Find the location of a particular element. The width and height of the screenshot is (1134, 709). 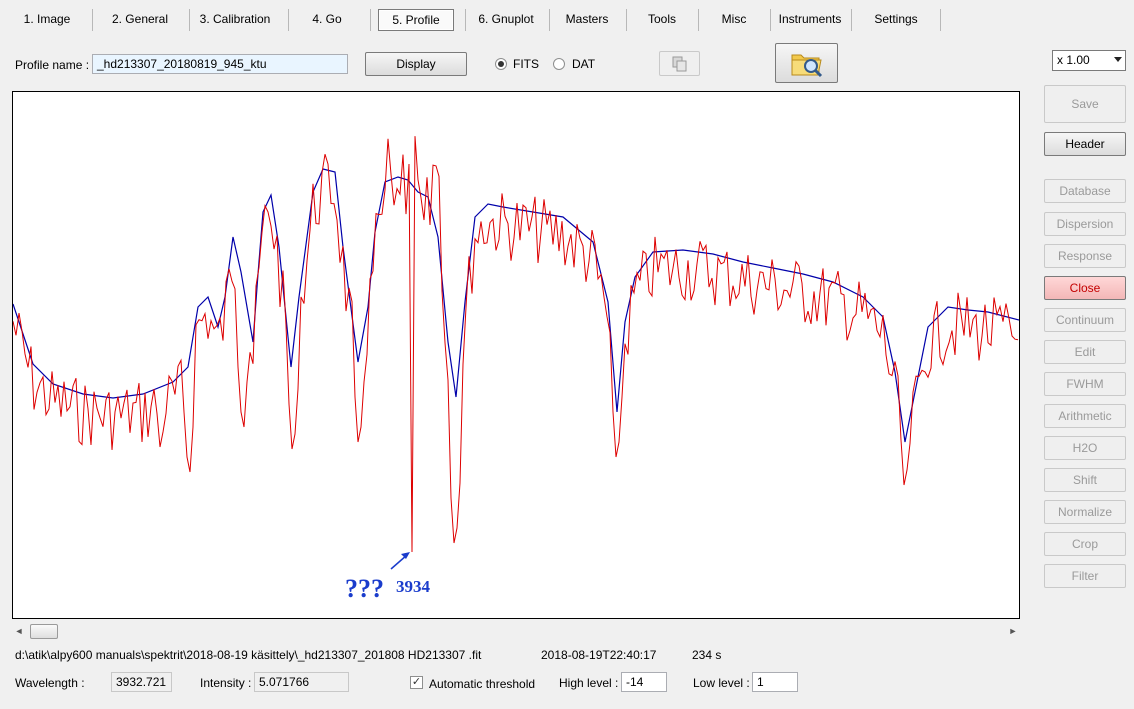

open-file-button is located at coordinates (806, 63).